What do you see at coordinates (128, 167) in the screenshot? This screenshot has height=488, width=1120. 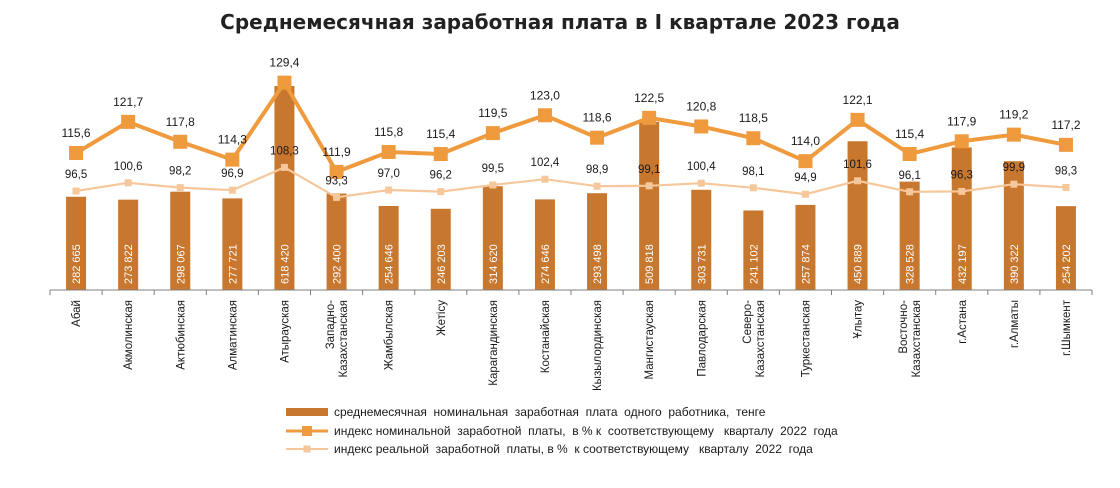 I see `real-index-label: 100,6` at bounding box center [128, 167].